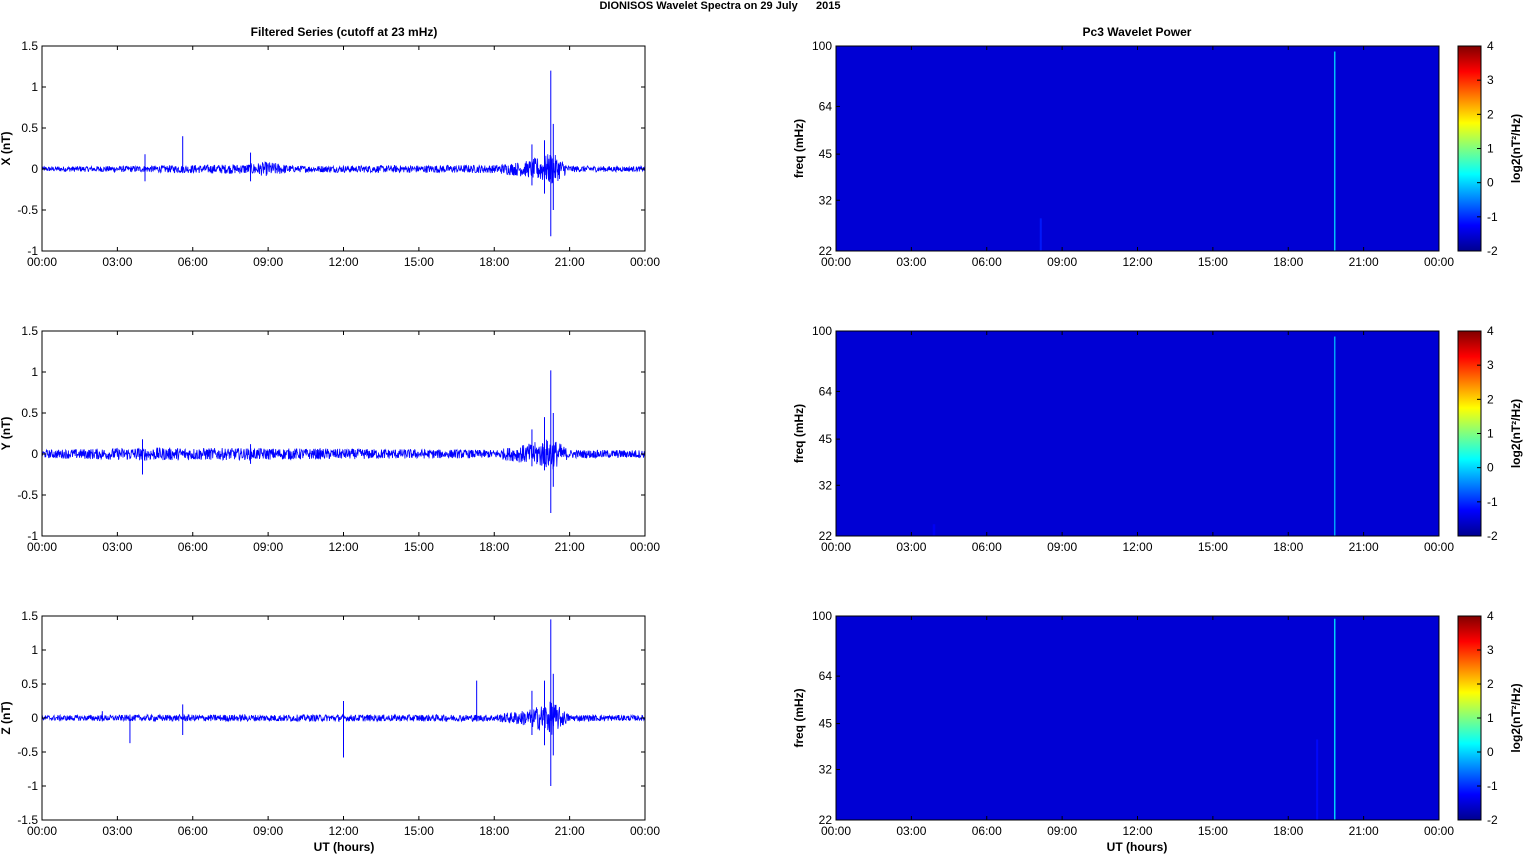  I want to click on spectrogram-x-power-xtick-label: 00:00, so click(1439, 262).